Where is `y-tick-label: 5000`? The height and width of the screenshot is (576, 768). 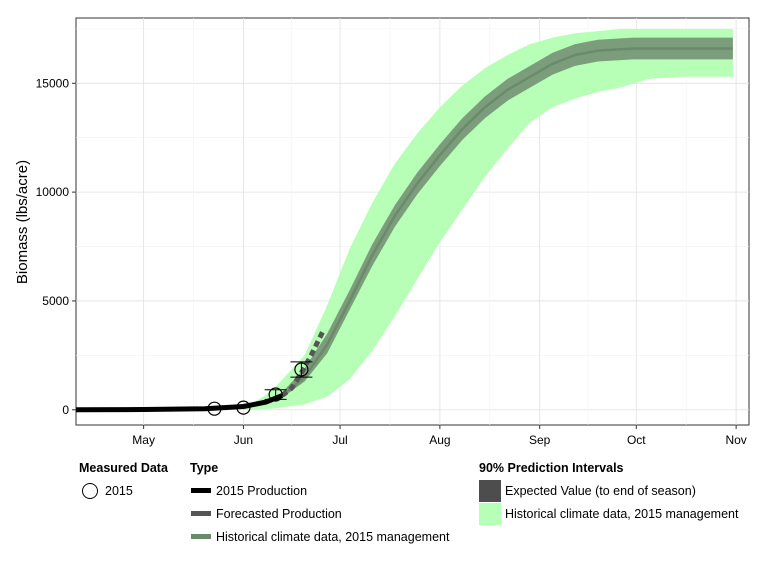
y-tick-label: 5000 is located at coordinates (55, 301).